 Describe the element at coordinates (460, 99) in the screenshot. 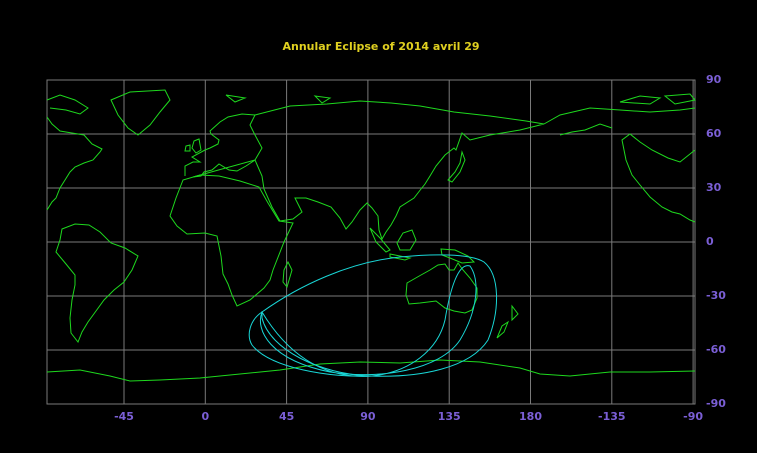

I see `arctic-islands` at that location.